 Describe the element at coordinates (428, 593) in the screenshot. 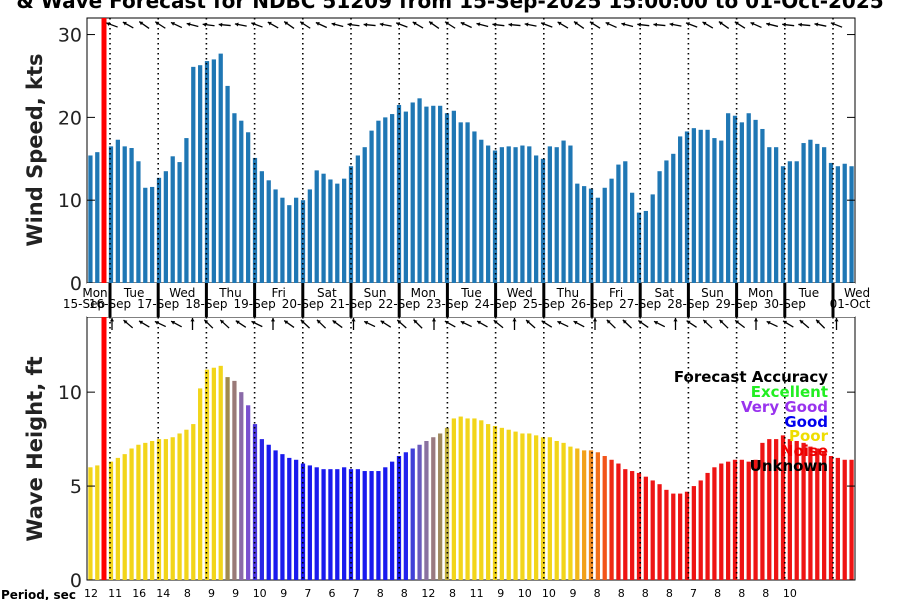

I see `period-tick-label: 12` at that location.